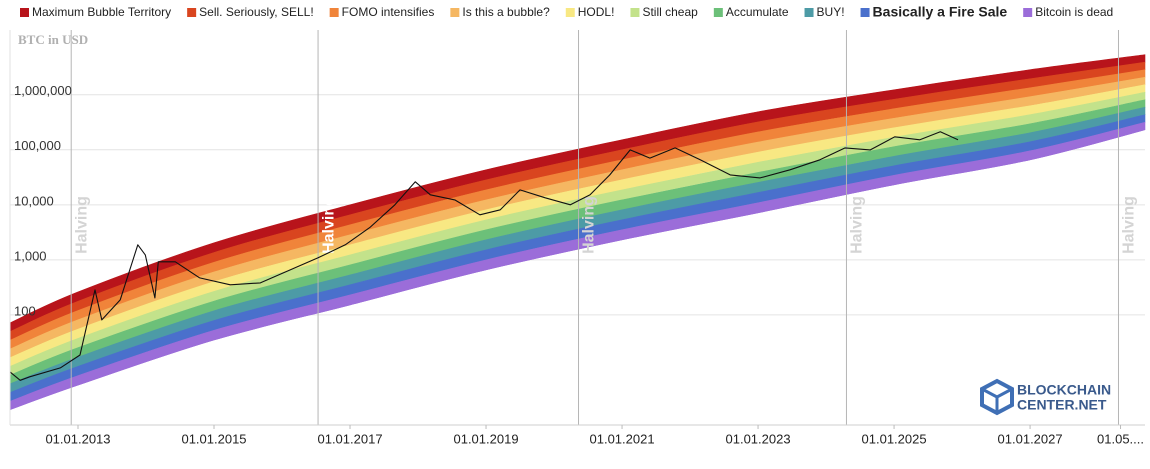 The image size is (1150, 469). What do you see at coordinates (25, 310) in the screenshot?
I see `y-tick-label: 100` at bounding box center [25, 310].